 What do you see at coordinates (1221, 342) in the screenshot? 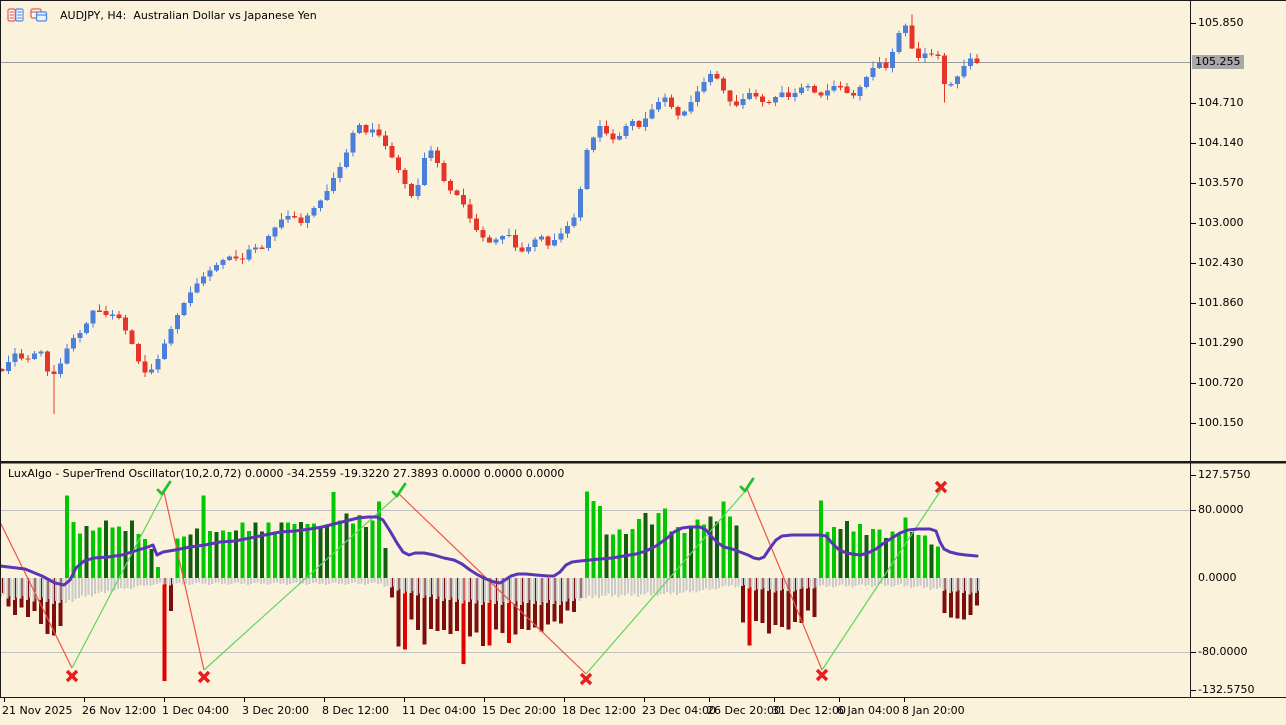
I see `price-axis-label: 101.290` at bounding box center [1221, 342].